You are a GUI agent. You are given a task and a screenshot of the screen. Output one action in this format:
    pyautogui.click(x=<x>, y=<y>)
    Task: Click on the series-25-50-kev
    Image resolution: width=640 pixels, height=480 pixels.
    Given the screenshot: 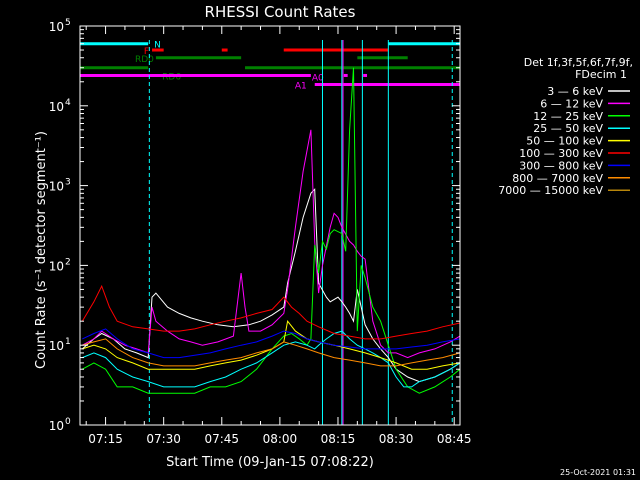 What is the action you would take?
    pyautogui.click(x=271, y=359)
    